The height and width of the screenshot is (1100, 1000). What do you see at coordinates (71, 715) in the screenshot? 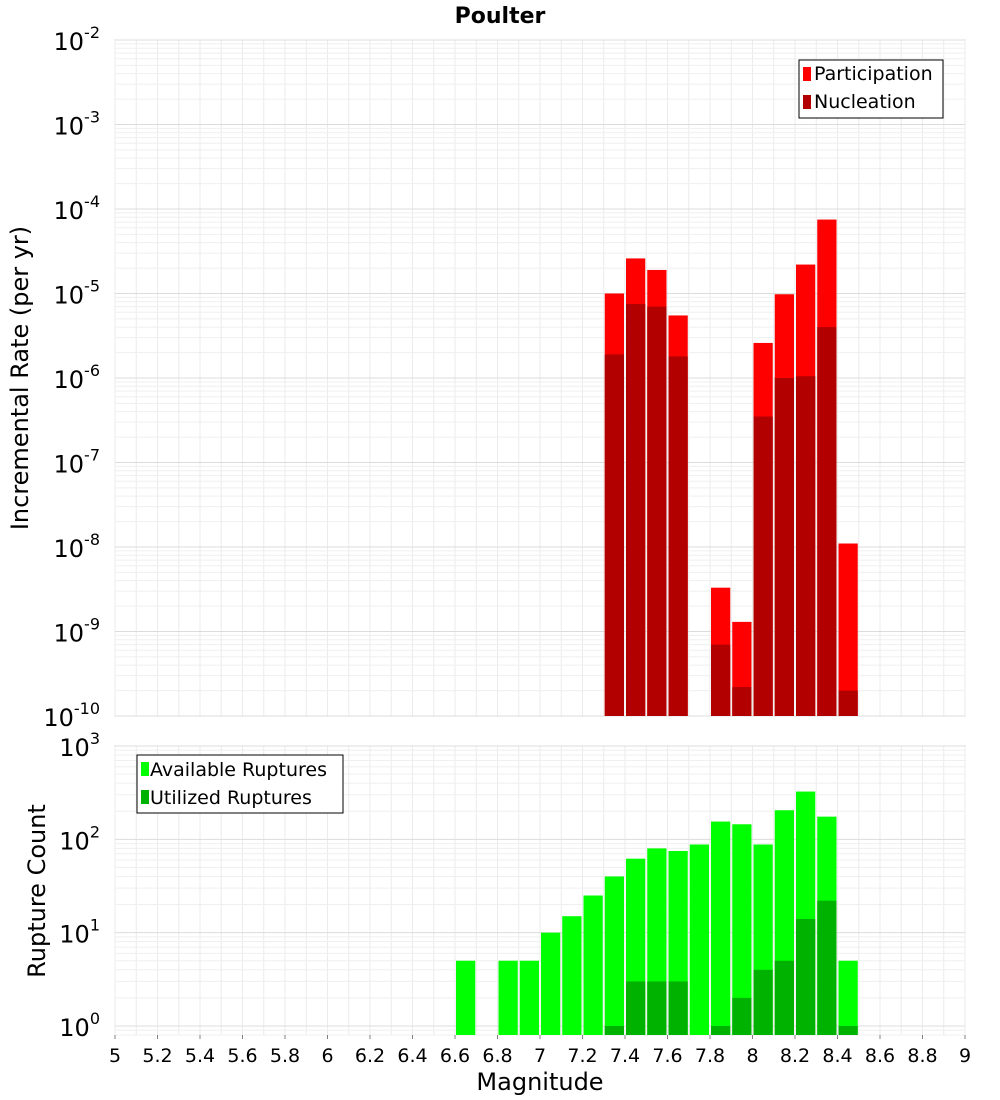
I see `top-y-tick-label: 10⁻¹⁰` at bounding box center [71, 715].